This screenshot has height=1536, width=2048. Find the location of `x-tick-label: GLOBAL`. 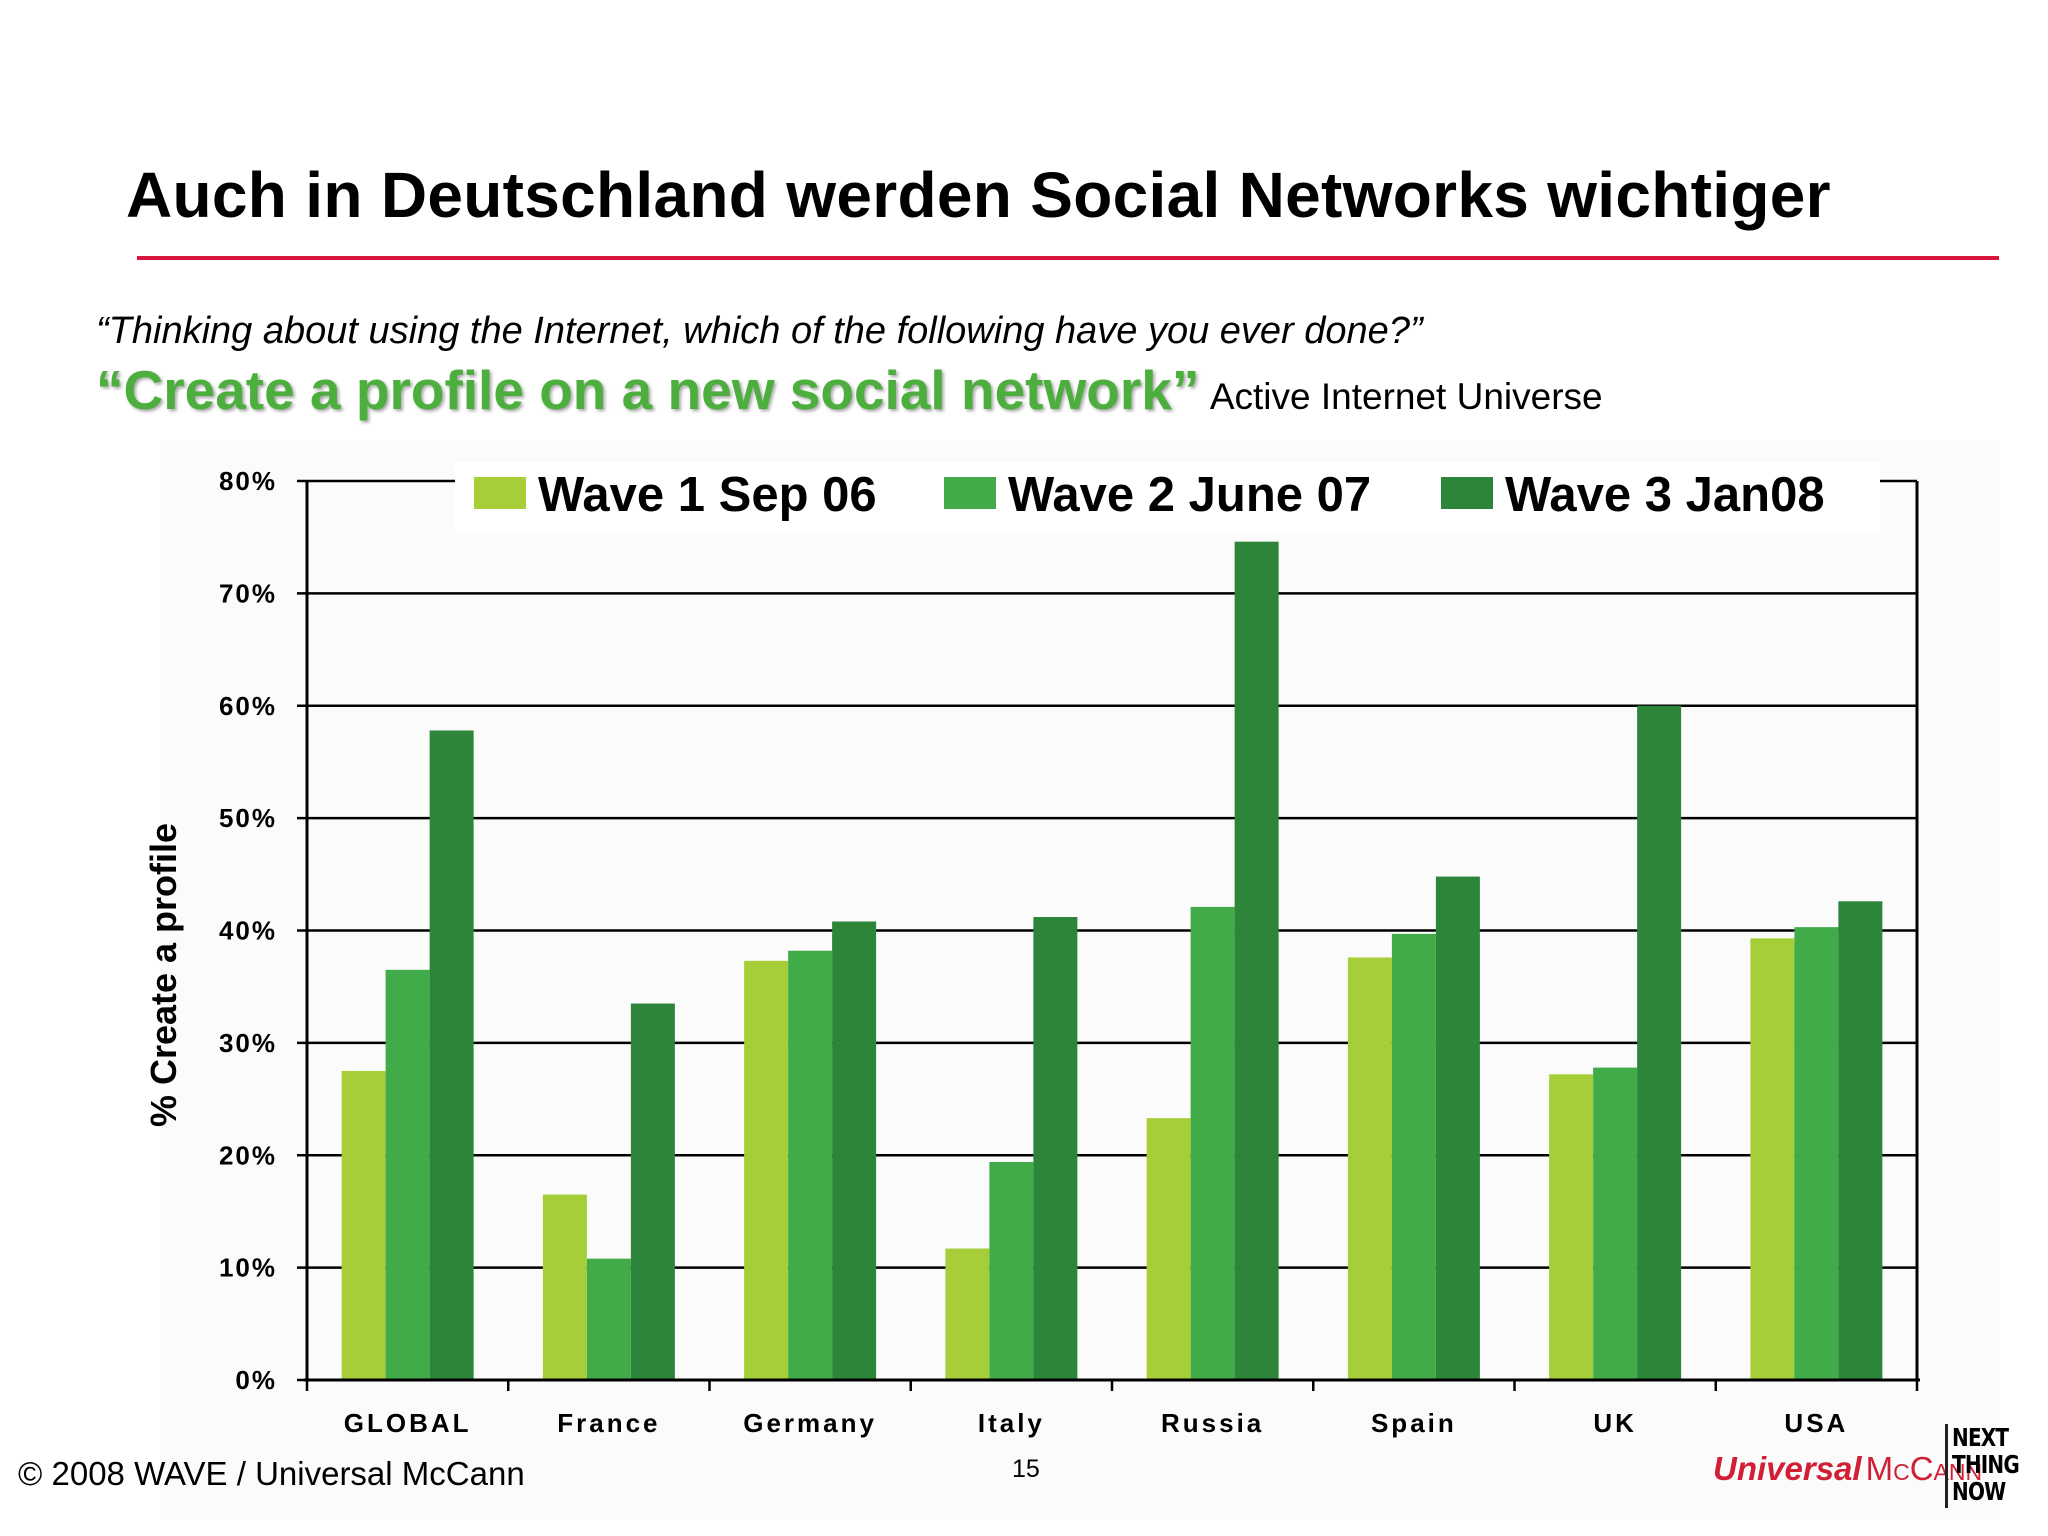

x-tick-label: GLOBAL is located at coordinates (408, 1423).